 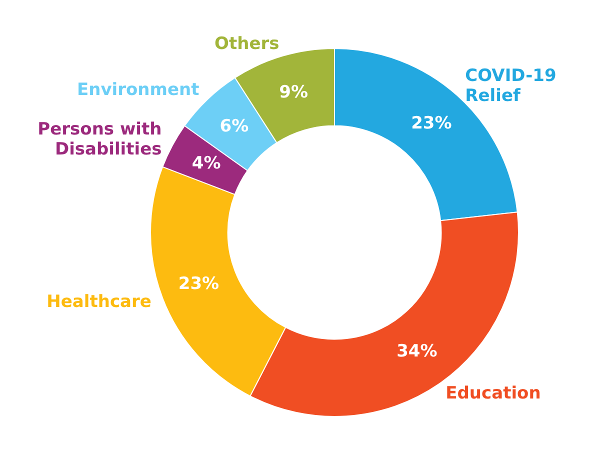 What do you see at coordinates (99, 302) in the screenshot?
I see `slice-label: Healthcare` at bounding box center [99, 302].